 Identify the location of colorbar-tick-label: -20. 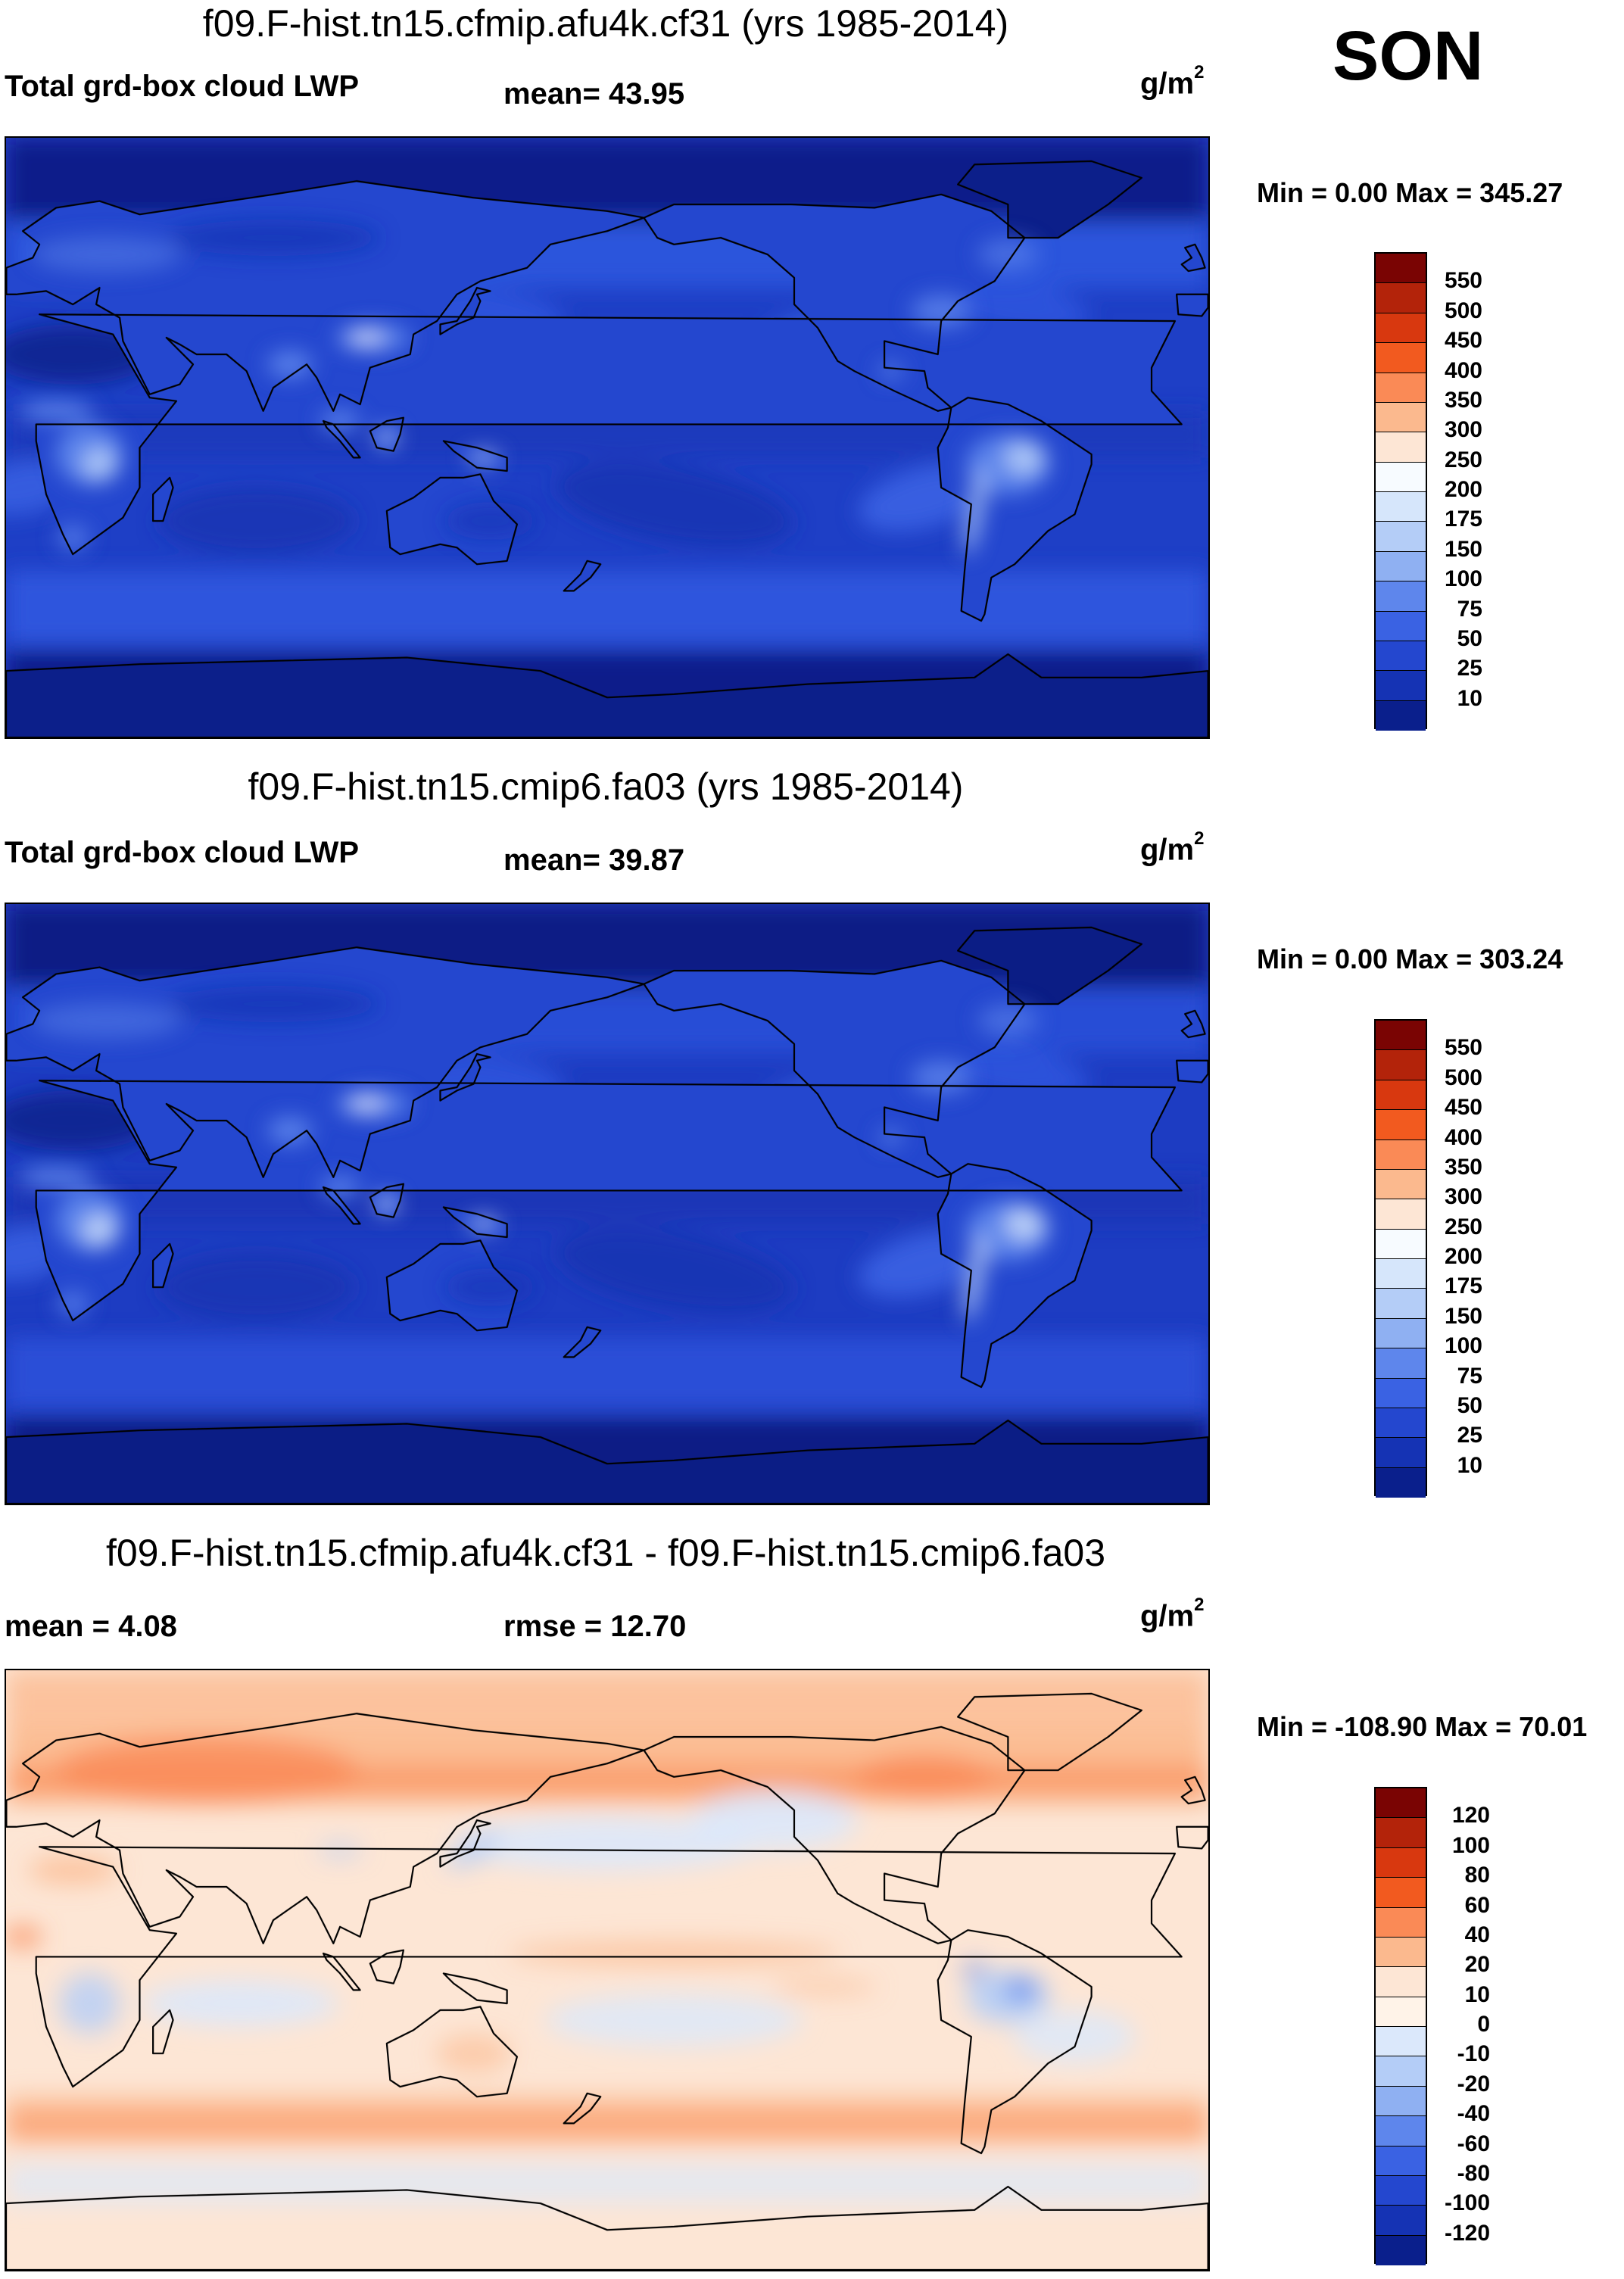
(1473, 2084).